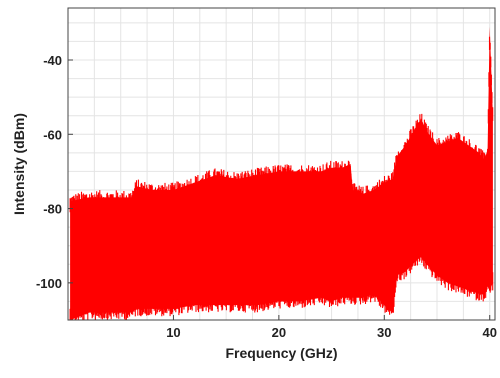  What do you see at coordinates (52, 209) in the screenshot?
I see `y-tick-label: -80` at bounding box center [52, 209].